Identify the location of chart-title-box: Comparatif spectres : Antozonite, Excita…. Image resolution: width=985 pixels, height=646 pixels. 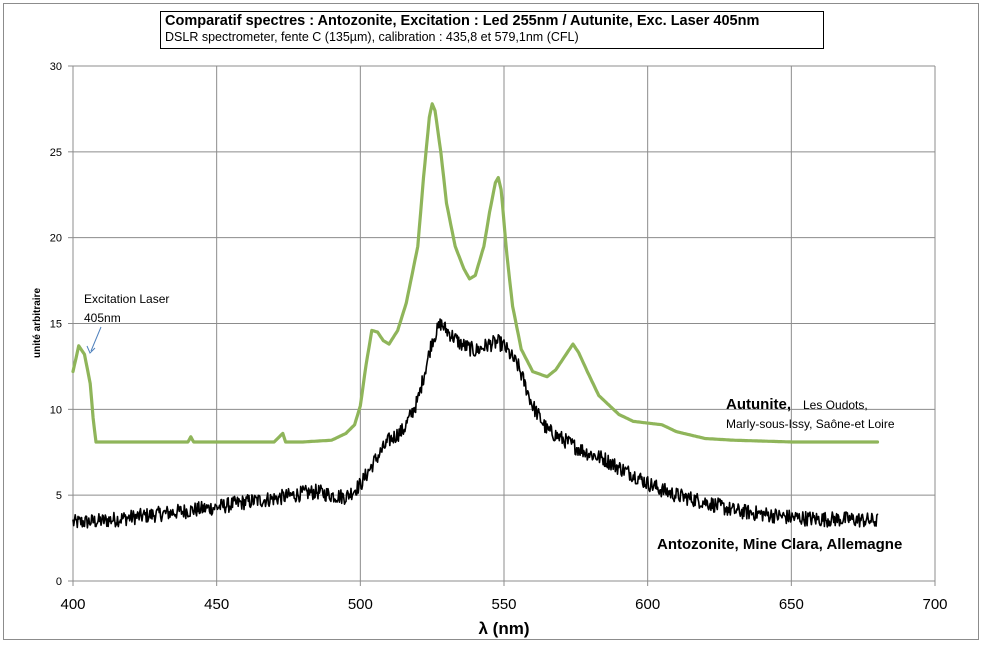
(492, 30).